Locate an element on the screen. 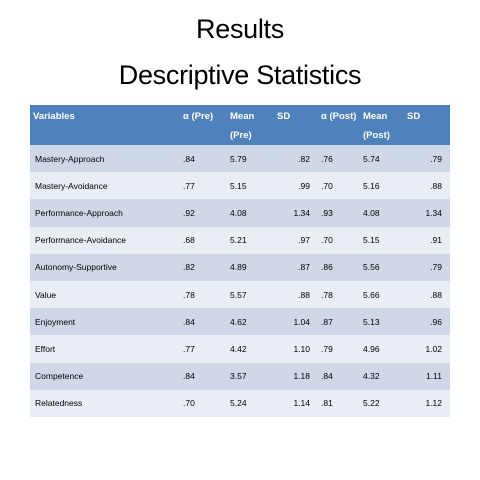 The width and height of the screenshot is (480, 480). sd-pre-cell: .88 is located at coordinates (304, 294).